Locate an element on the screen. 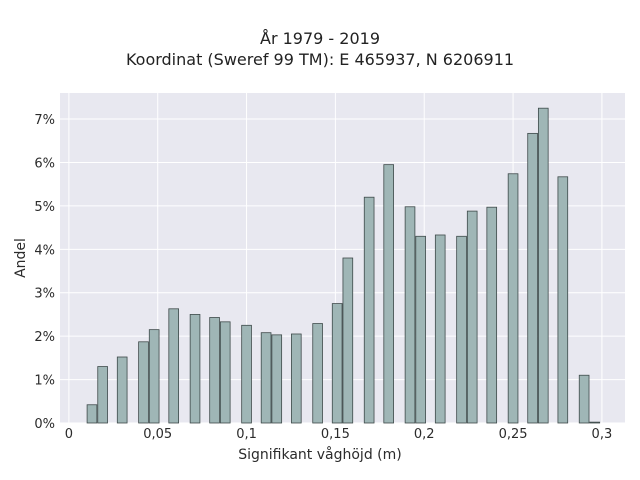 The width and height of the screenshot is (640, 480). y-tick-label: 7% is located at coordinates (44, 120).